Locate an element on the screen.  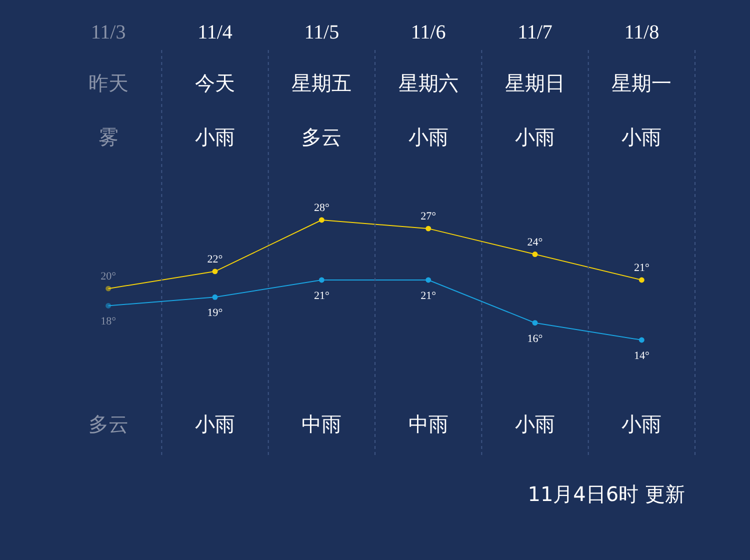
text: 星期六 is located at coordinates (428, 83).